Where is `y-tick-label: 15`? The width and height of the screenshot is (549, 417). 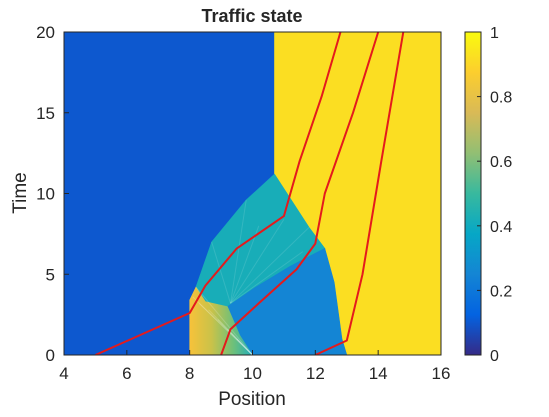
y-tick-label: 15 is located at coordinates (45, 113).